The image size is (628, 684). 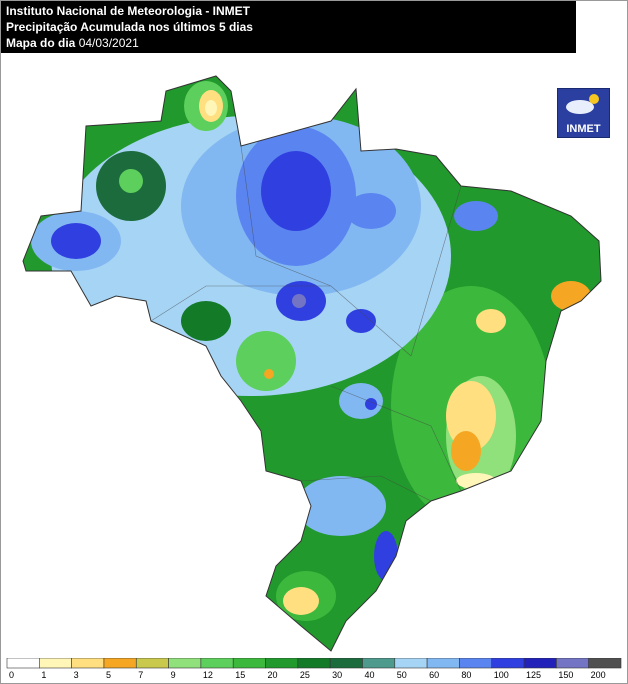 What do you see at coordinates (369, 675) in the screenshot?
I see `legend-label: 40` at bounding box center [369, 675].